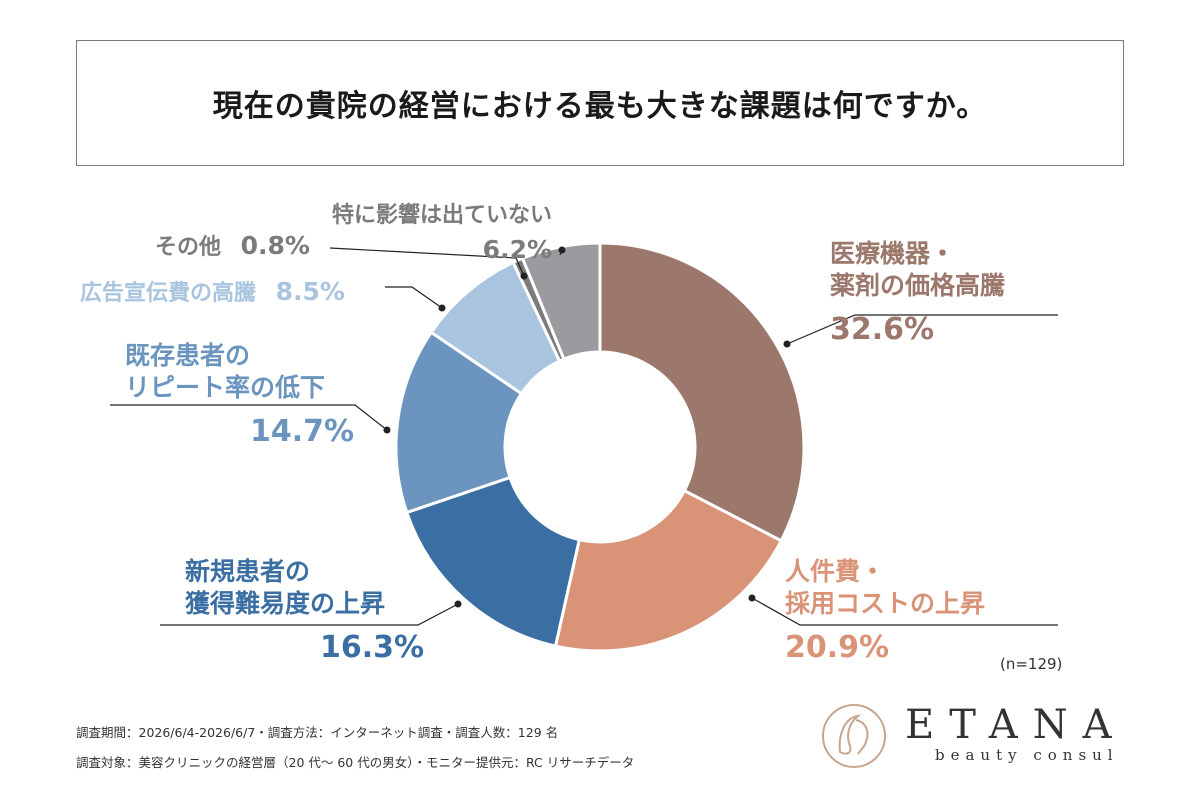 This screenshot has height=800, width=1200. I want to click on leader-equipment-price-dot, so click(787, 344).